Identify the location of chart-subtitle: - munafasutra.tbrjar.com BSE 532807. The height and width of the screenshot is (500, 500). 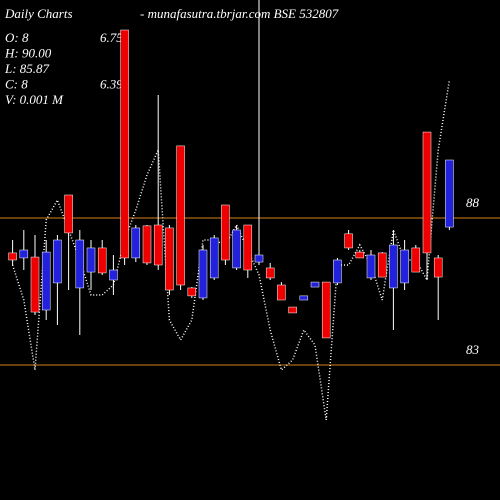
(239, 13).